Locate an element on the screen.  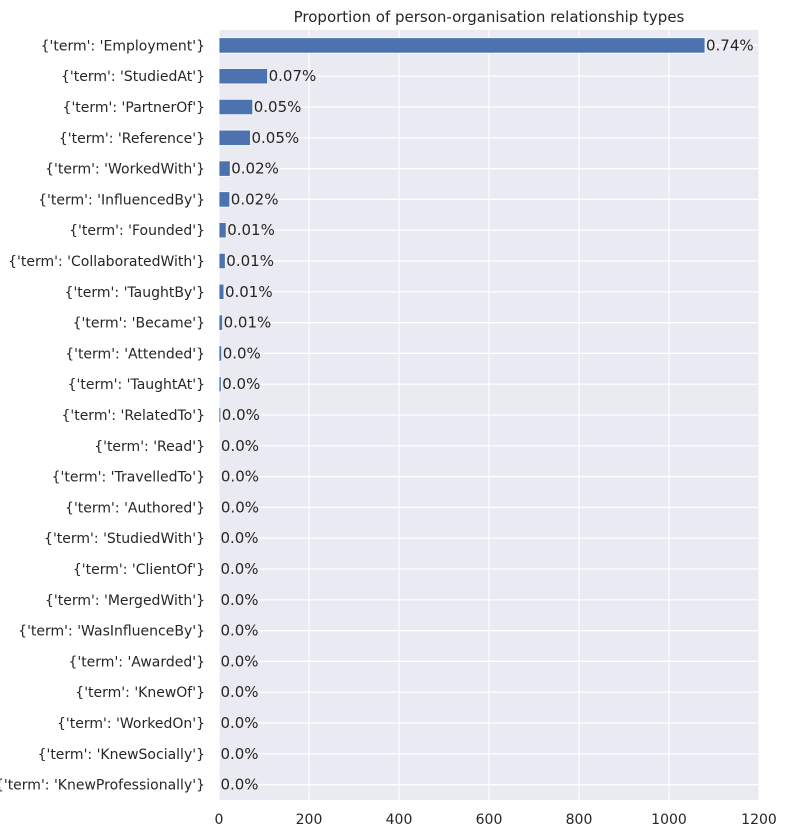
category-label: {'term': 'Awarded'} is located at coordinates (136, 662).